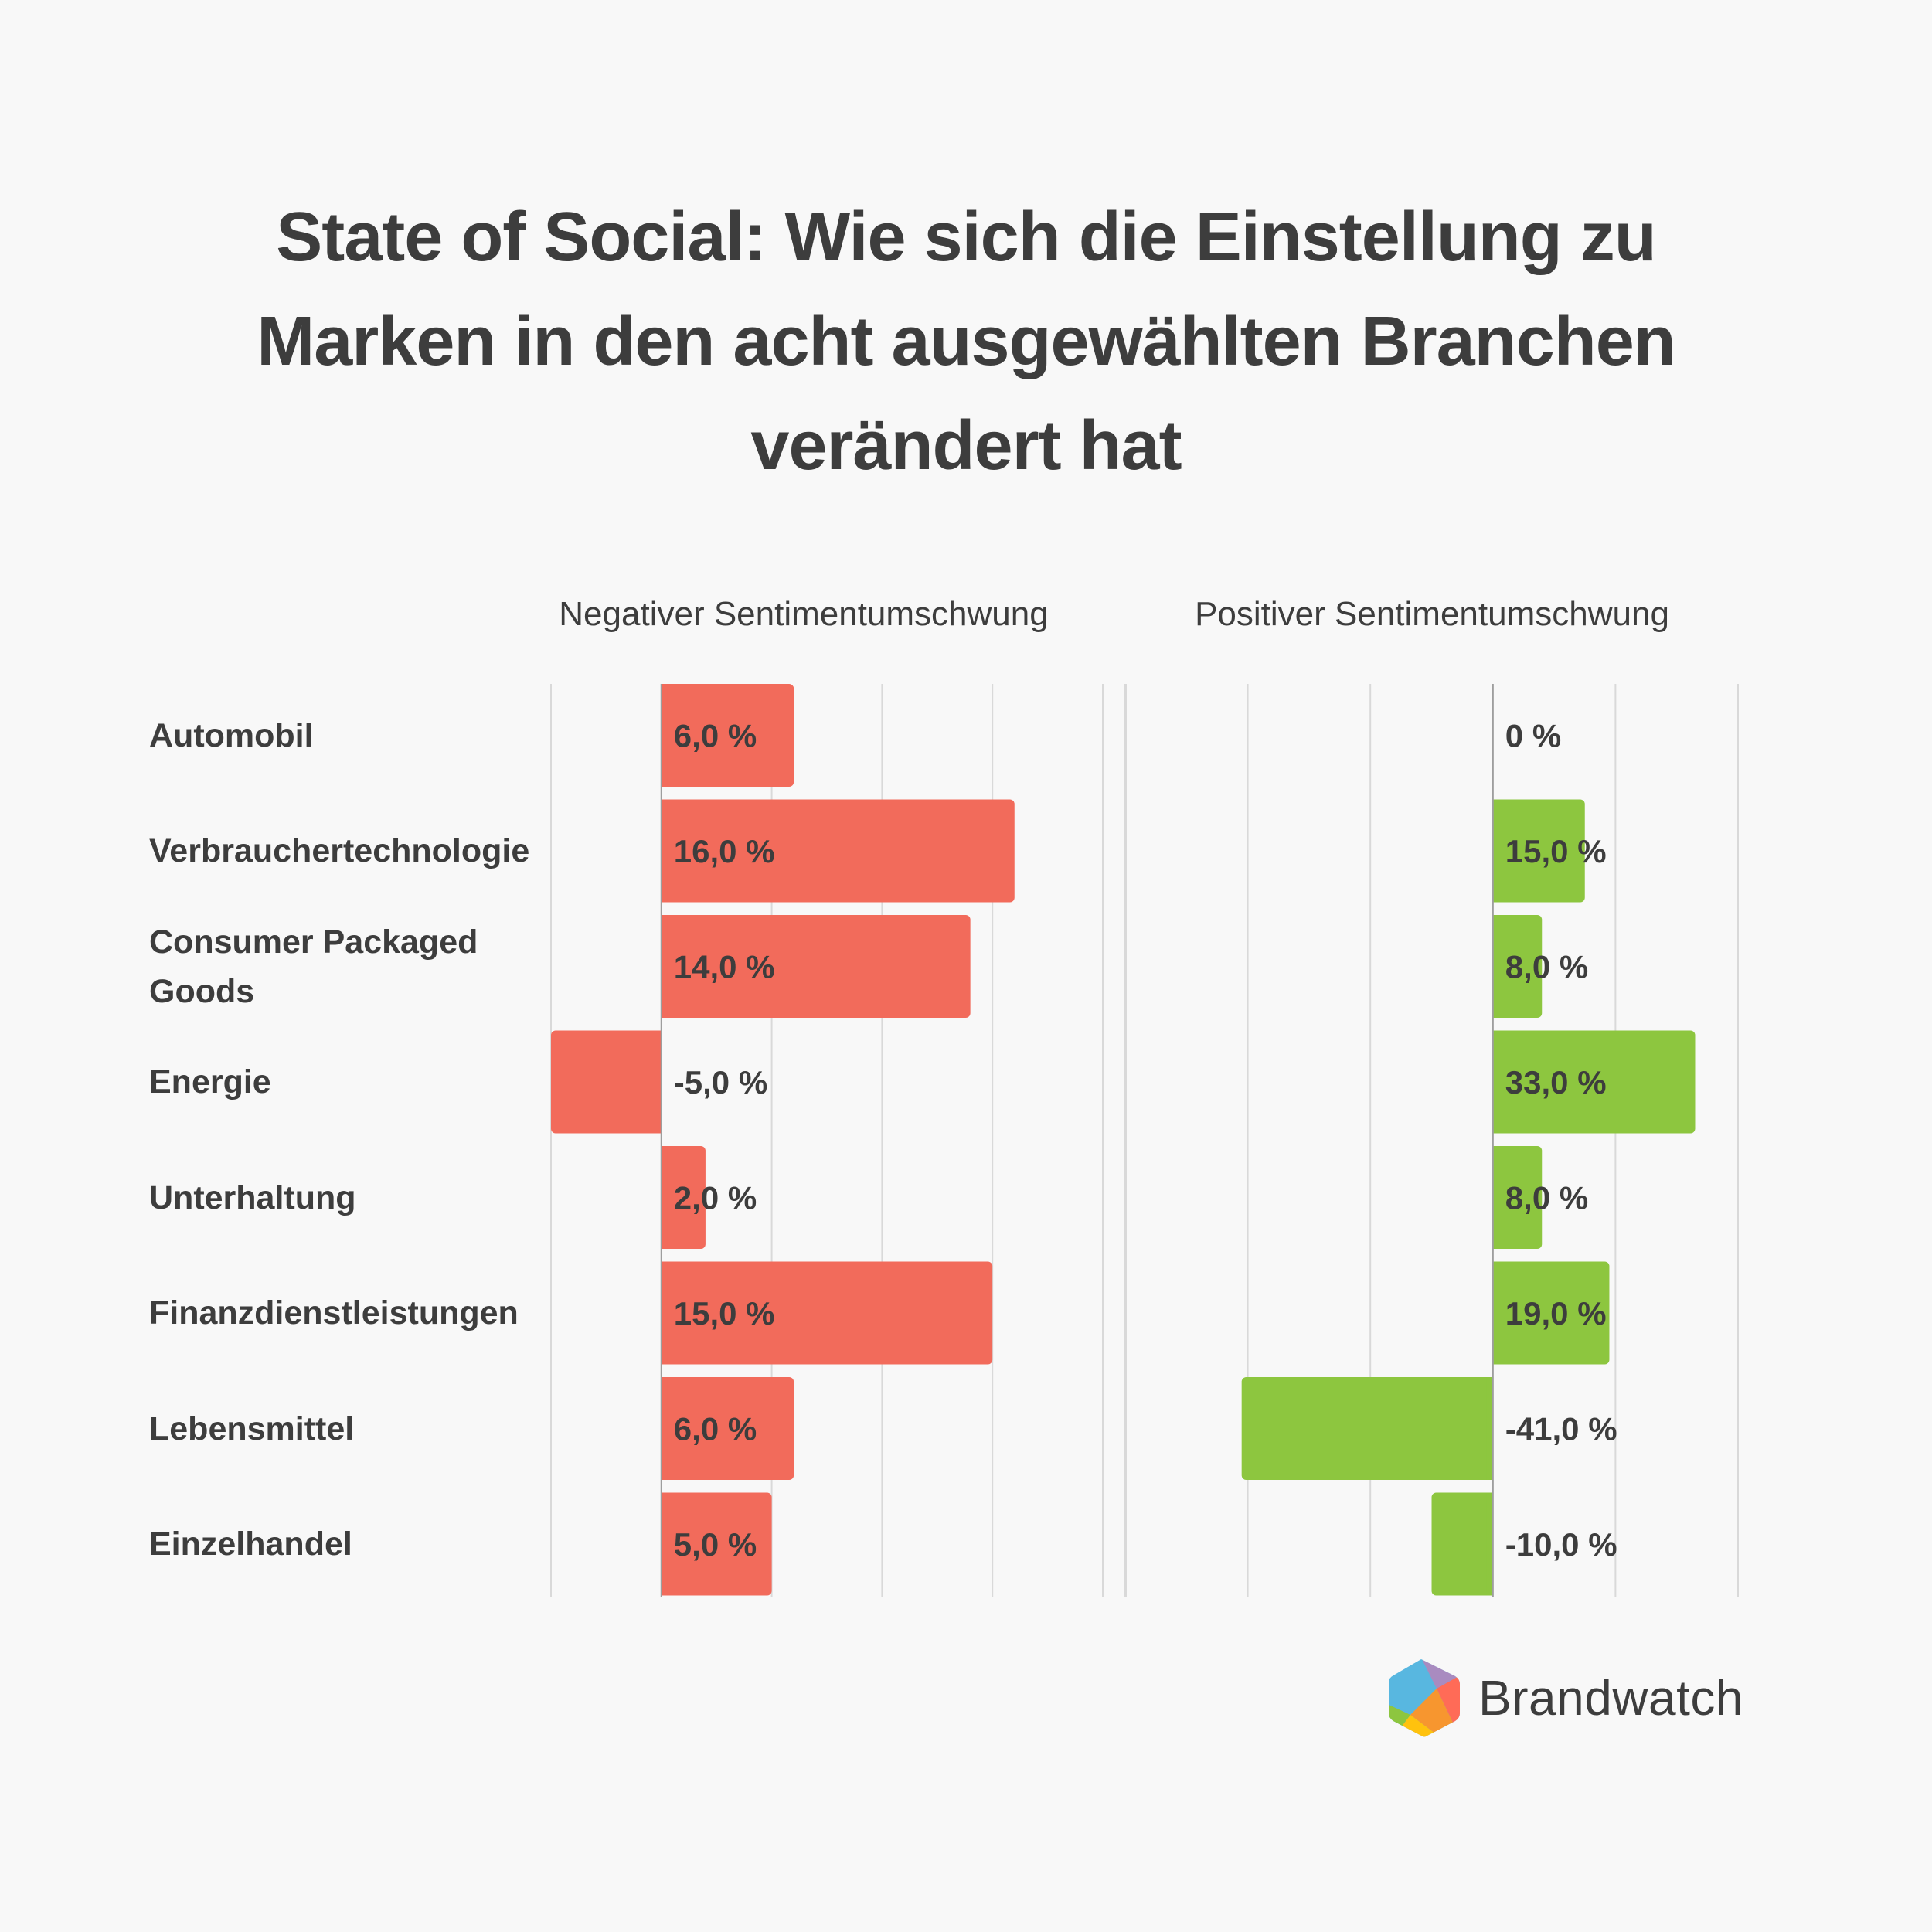 The image size is (1932, 1932). What do you see at coordinates (253, 1198) in the screenshot?
I see `category-label-line: Unterhaltung` at bounding box center [253, 1198].